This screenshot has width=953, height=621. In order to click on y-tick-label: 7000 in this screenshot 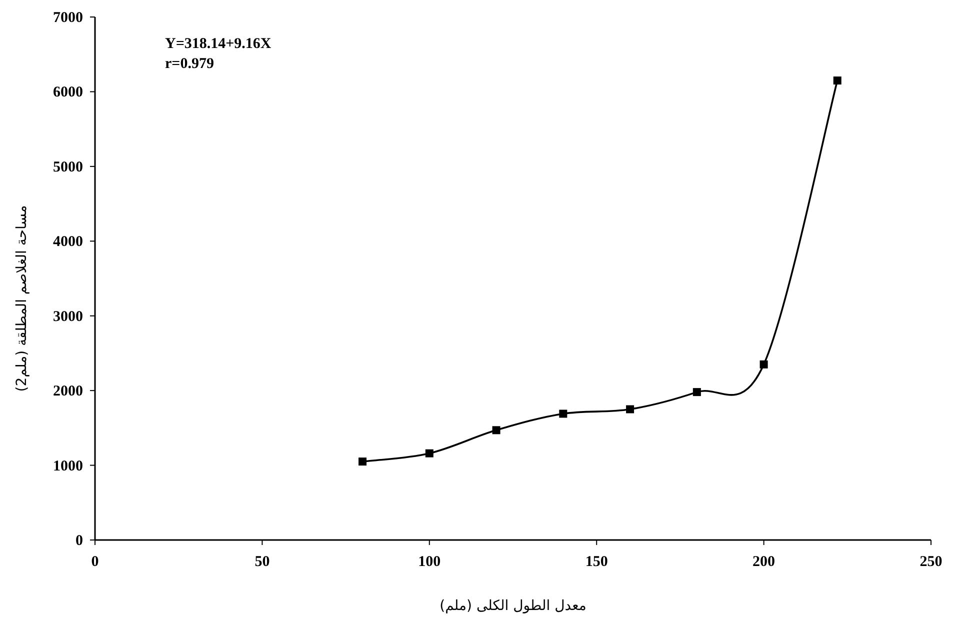, I will do `click(68, 18)`.